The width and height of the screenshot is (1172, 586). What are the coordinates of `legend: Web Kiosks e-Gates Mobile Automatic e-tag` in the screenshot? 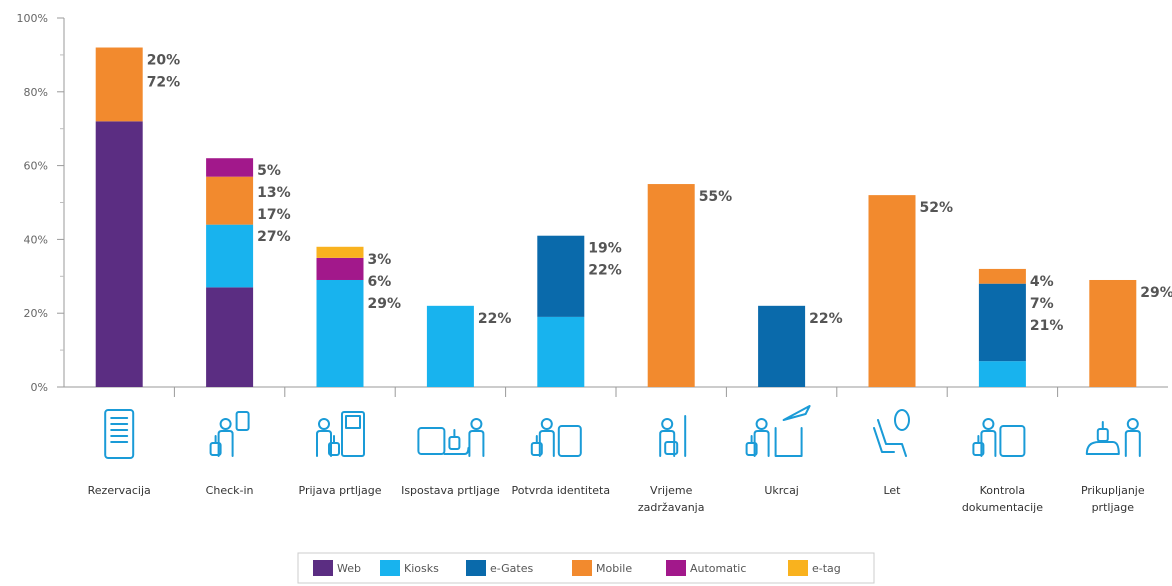 It's located at (586, 568).